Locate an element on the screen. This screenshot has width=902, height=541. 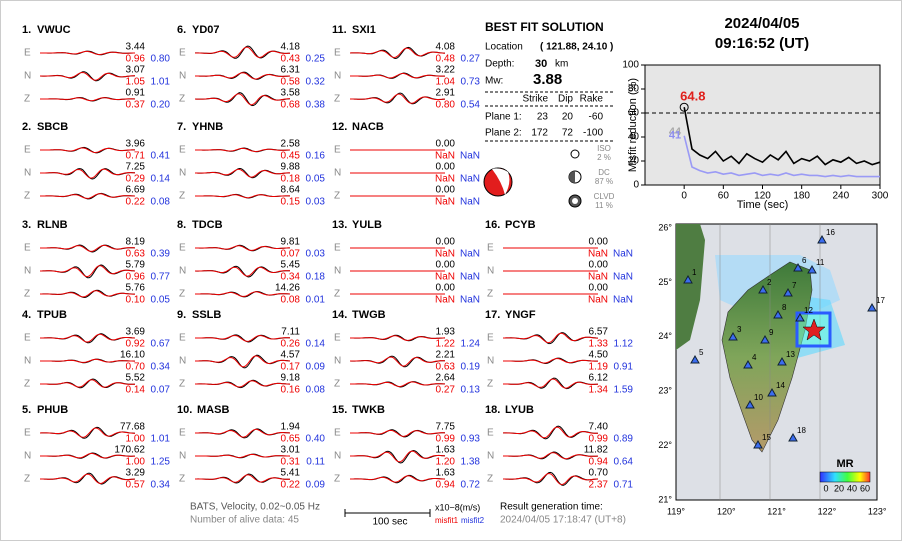
misfit1: 1.20 is located at coordinates (446, 462).